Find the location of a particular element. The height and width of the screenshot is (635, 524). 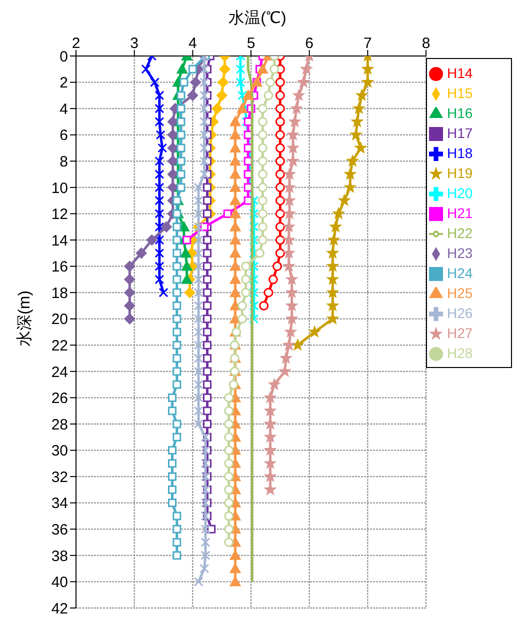

y-axis-title: 水深(m) is located at coordinates (24, 319).